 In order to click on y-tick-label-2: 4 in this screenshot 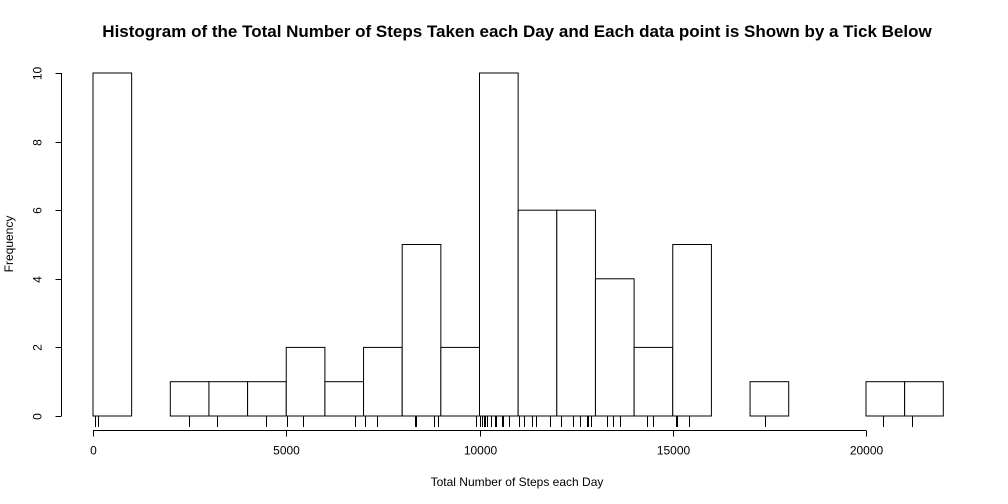, I will do `click(38, 279)`.